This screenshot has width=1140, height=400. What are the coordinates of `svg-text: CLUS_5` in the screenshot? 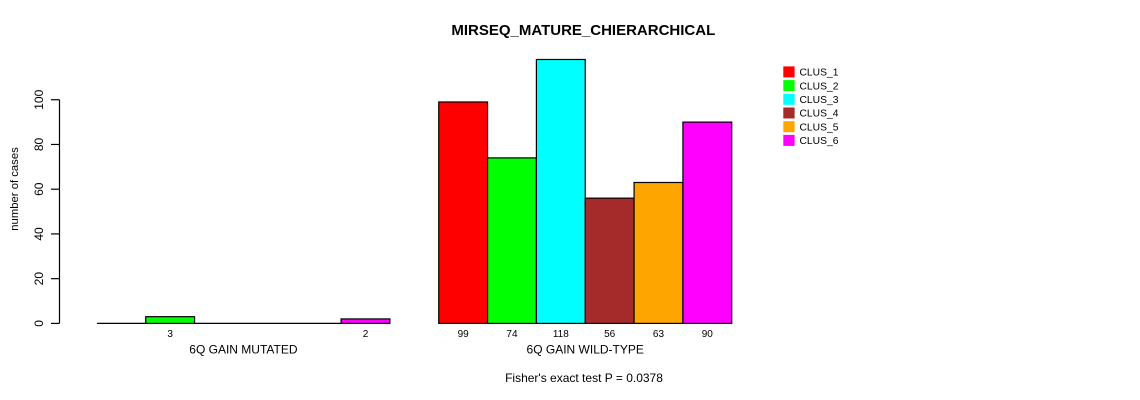 It's located at (819, 127).